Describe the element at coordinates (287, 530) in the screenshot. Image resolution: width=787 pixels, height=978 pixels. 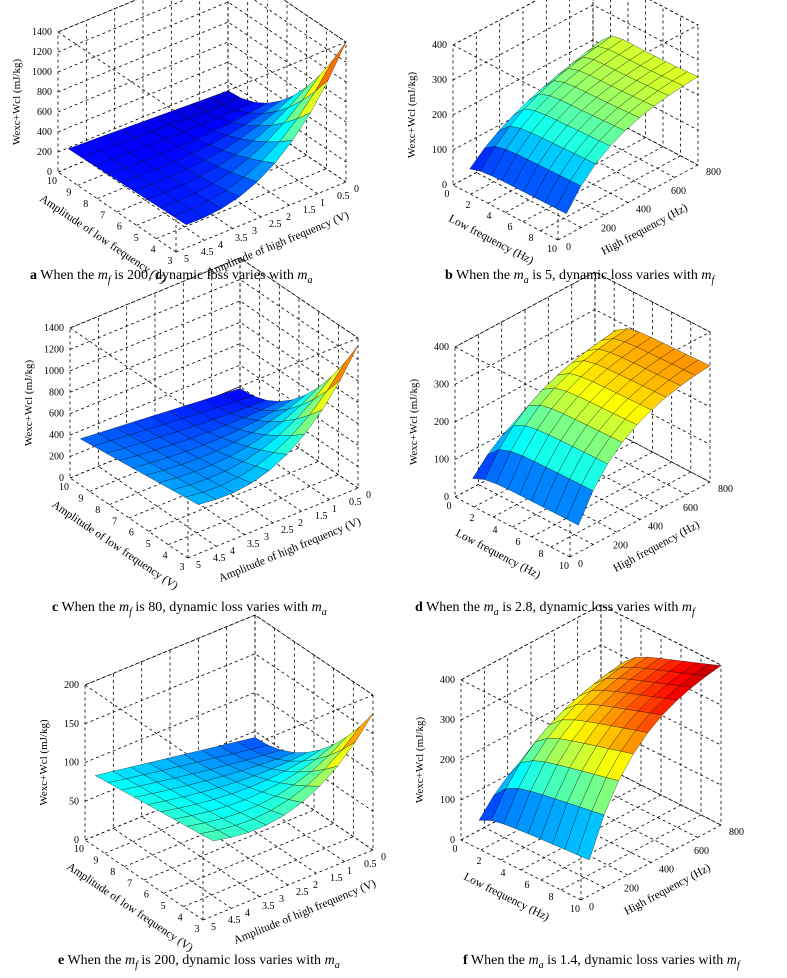
I see `y-tick-label: 2.5` at that location.